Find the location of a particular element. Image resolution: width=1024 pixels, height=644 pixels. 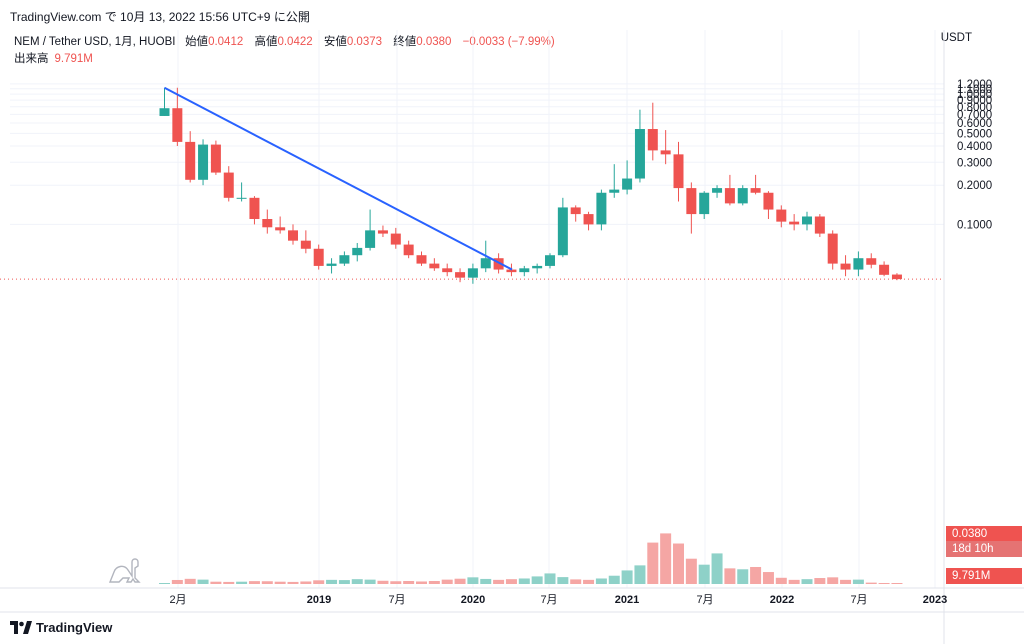

y-tick-label: 0.9000 is located at coordinates (974, 101).